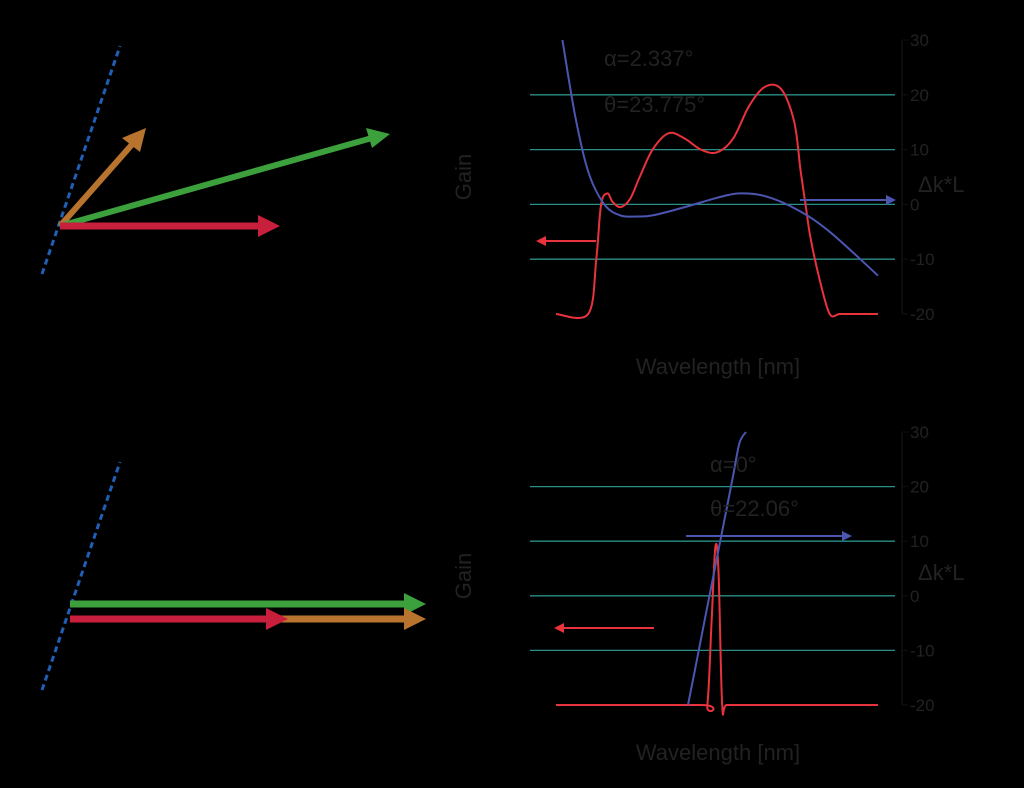 Image resolution: width=1024 pixels, height=788 pixels. Describe the element at coordinates (712, 177) in the screenshot. I see `gridlines` at that location.